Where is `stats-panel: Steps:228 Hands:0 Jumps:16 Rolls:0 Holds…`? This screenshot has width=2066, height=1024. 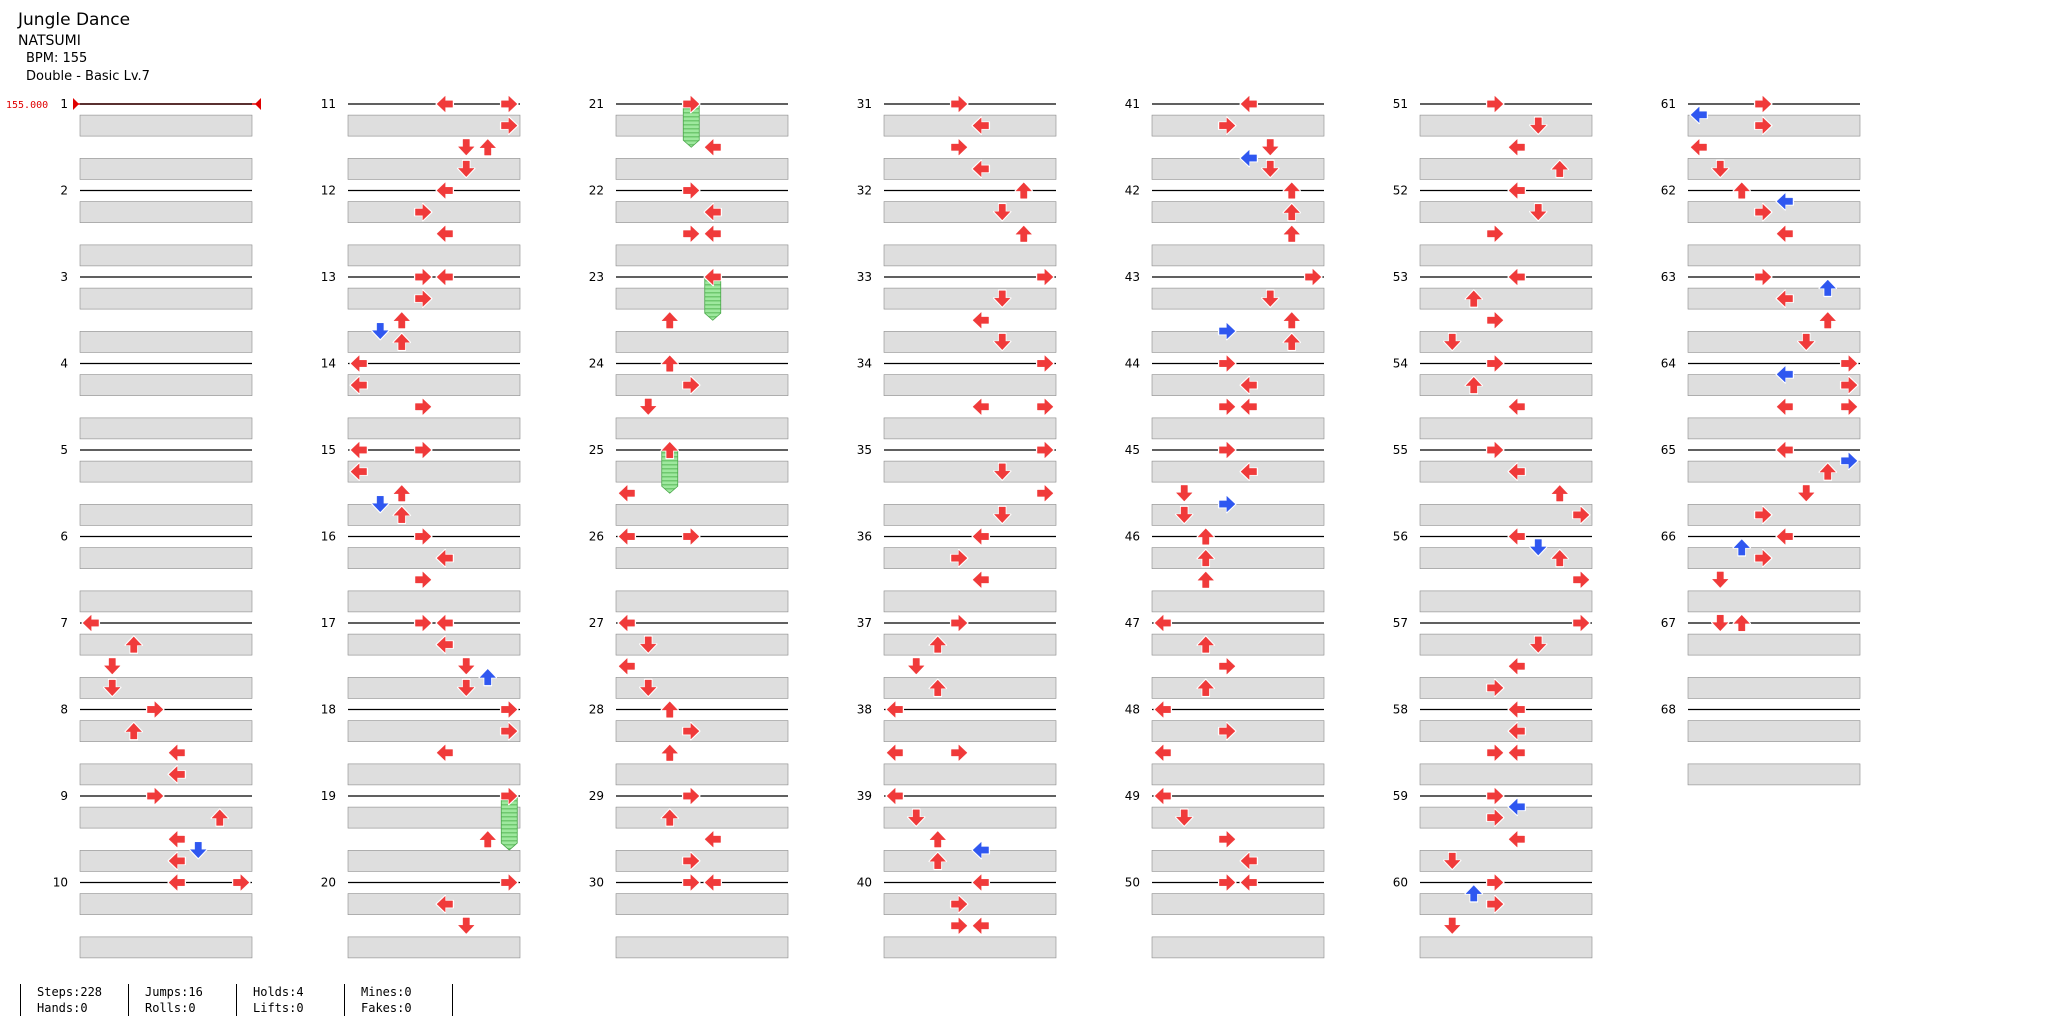 stats-panel: Steps:228 Hands:0 Jumps:16 Rolls:0 Holds… is located at coordinates (237, 1000).